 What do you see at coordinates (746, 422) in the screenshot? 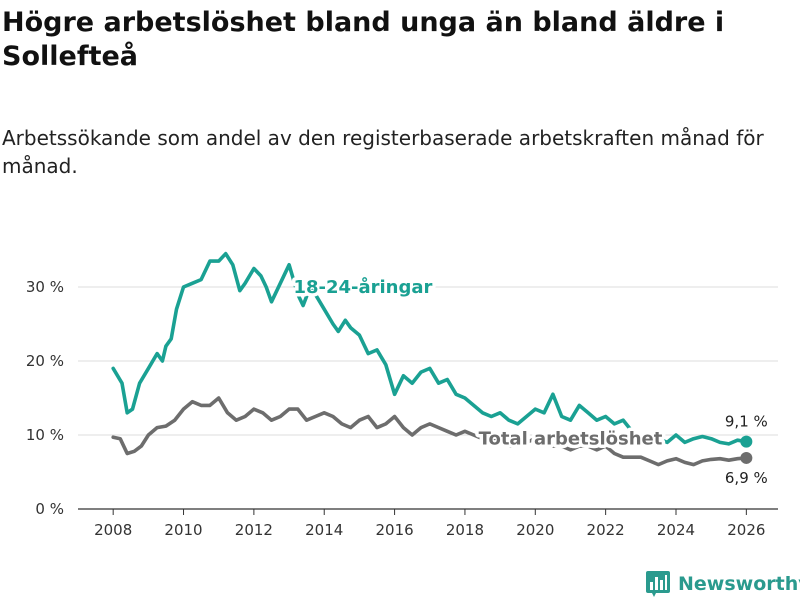
I see `series-end-label: 9,1 %` at bounding box center [746, 422].